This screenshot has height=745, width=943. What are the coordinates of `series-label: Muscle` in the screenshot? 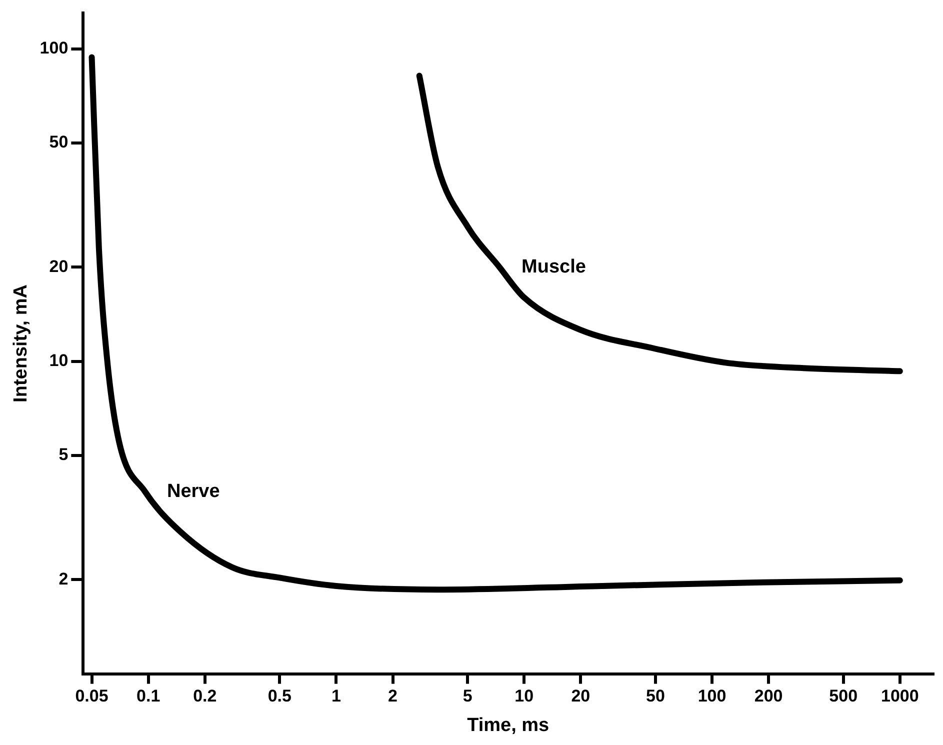 It's located at (554, 267).